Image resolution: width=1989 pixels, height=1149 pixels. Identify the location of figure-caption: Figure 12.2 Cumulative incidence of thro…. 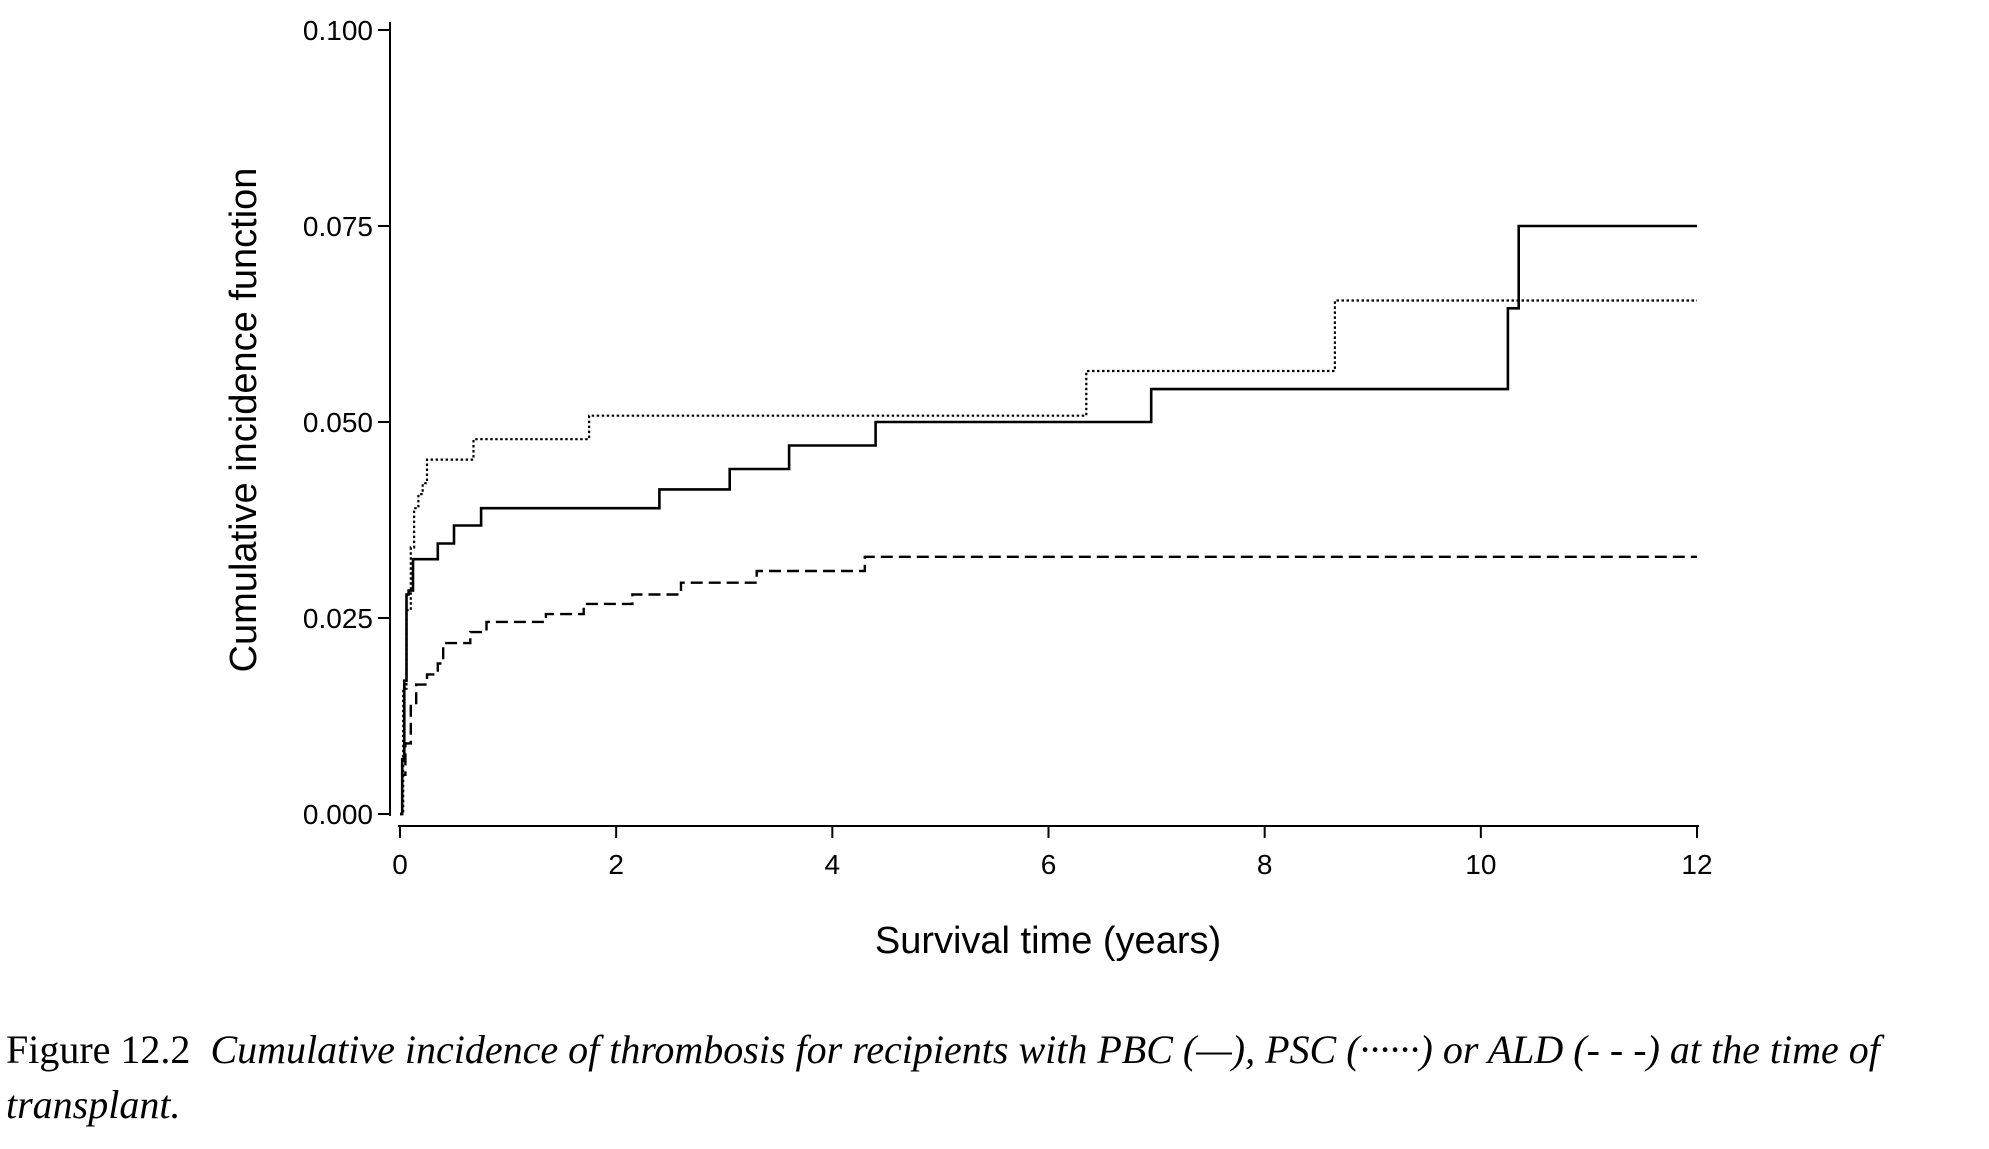
(993, 1077).